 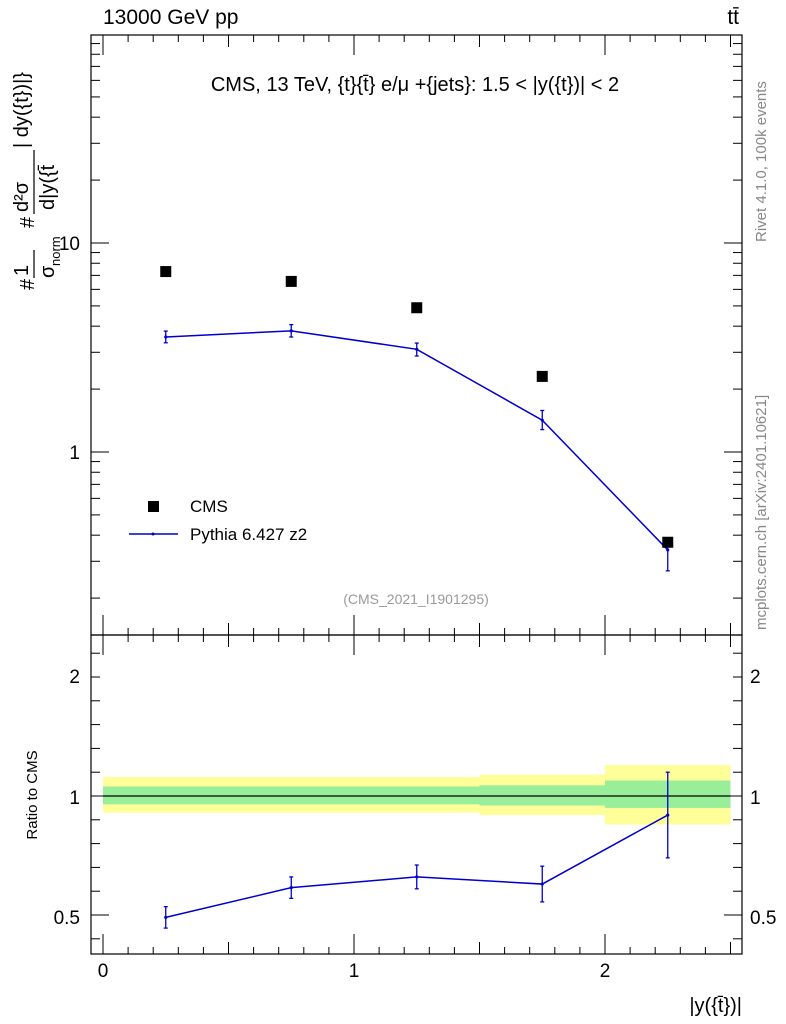 What do you see at coordinates (153, 506) in the screenshot?
I see `legend-cms-marker` at bounding box center [153, 506].